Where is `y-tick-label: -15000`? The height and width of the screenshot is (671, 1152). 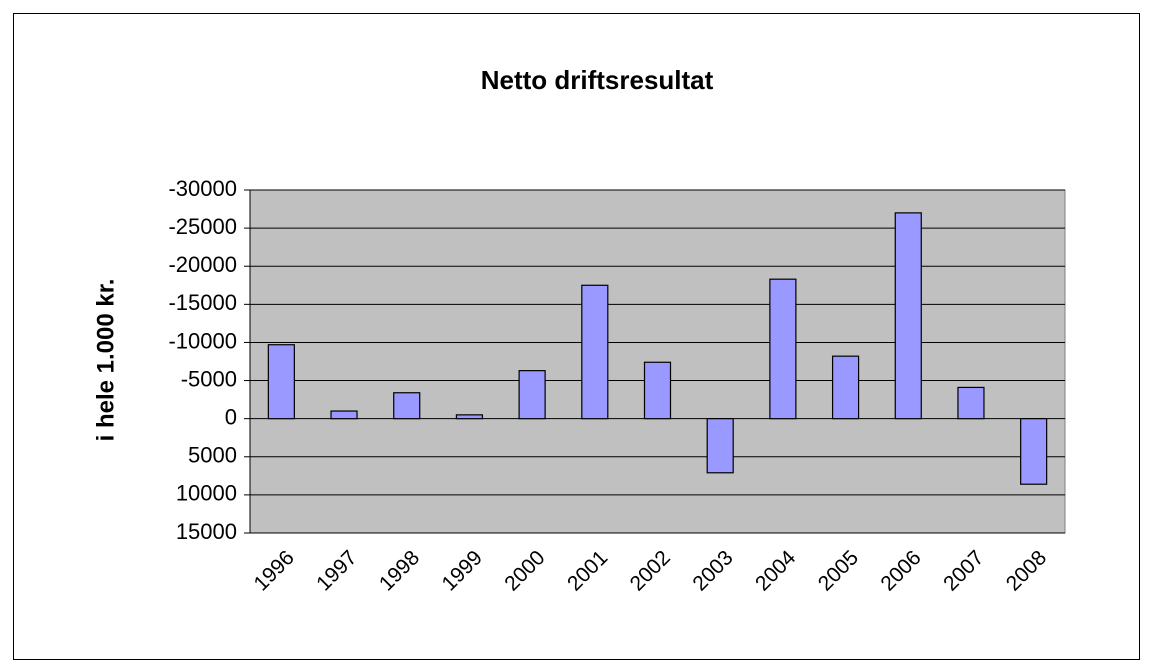
y-tick-label: -15000 is located at coordinates (202, 302).